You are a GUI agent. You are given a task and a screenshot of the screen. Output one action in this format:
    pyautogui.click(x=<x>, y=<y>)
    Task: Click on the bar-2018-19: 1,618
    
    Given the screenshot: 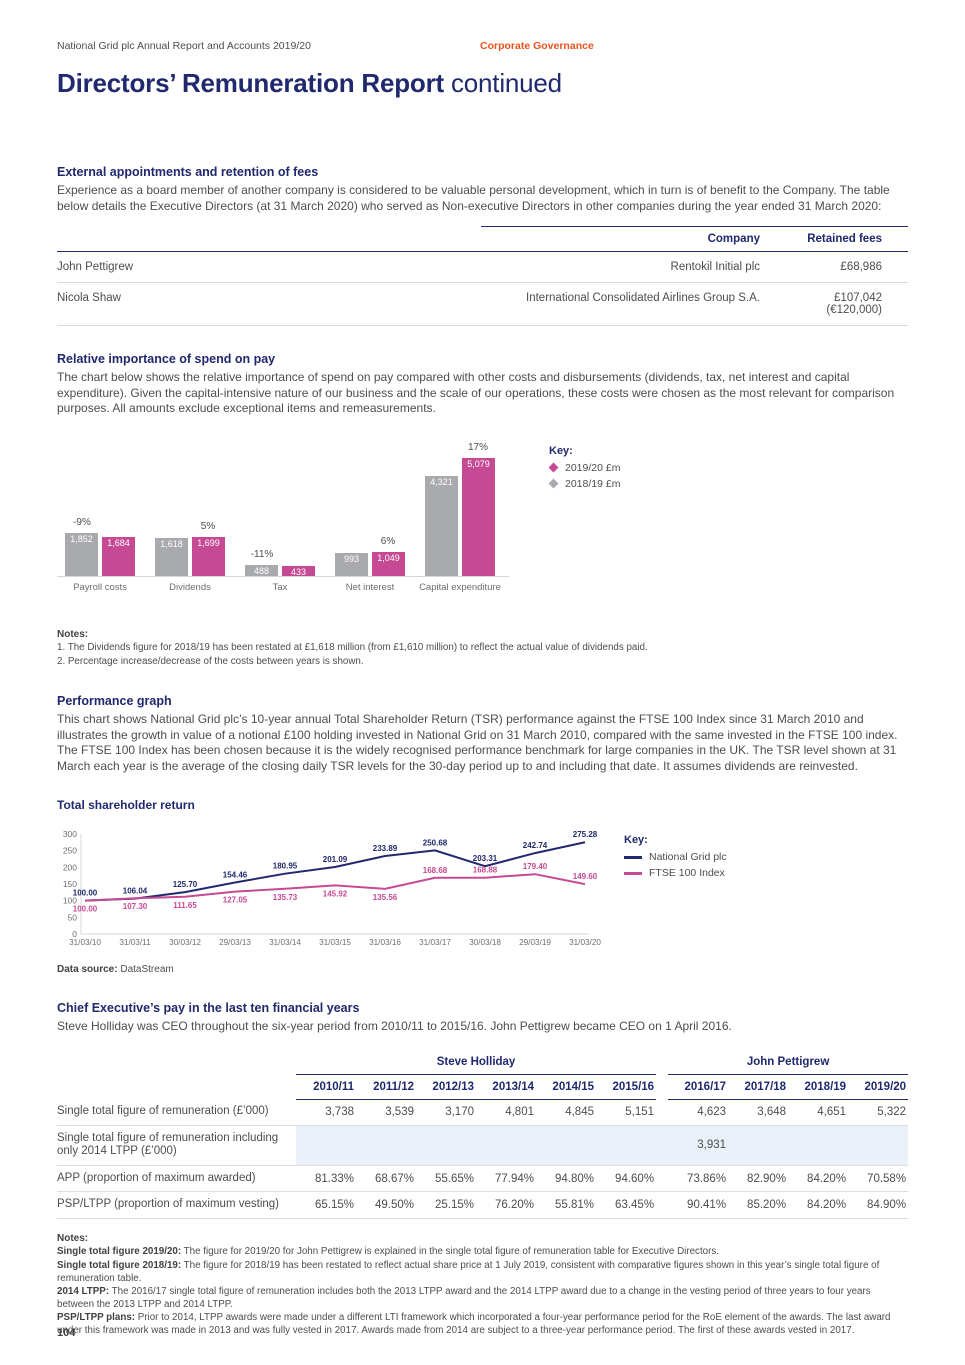 What is the action you would take?
    pyautogui.click(x=171, y=556)
    